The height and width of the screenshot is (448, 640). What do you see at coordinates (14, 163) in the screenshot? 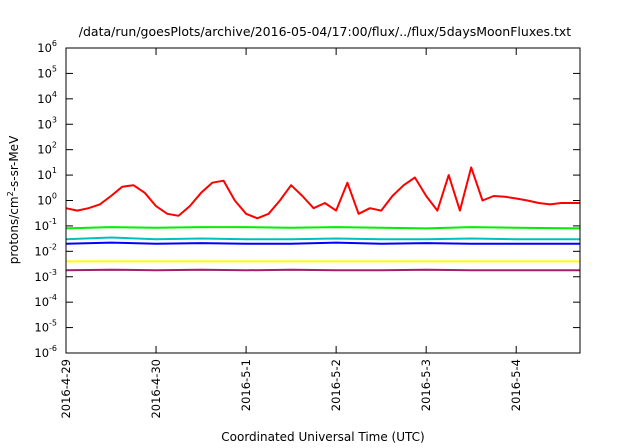
I see `y-axis-label-units: -s-sr-MeV` at bounding box center [14, 163].